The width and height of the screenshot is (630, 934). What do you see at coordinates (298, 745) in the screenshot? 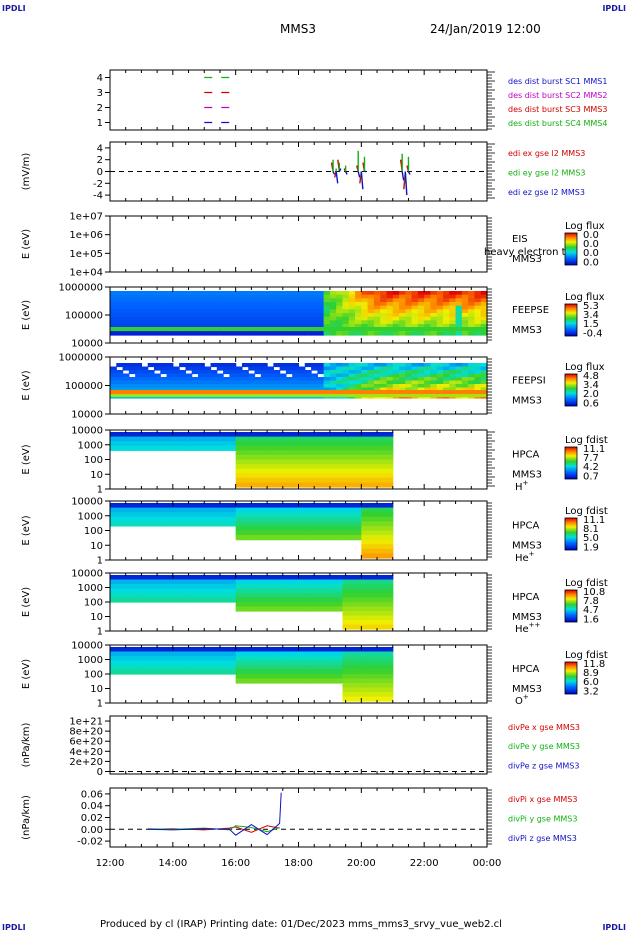
I see `divpe-panel-frame` at bounding box center [298, 745].